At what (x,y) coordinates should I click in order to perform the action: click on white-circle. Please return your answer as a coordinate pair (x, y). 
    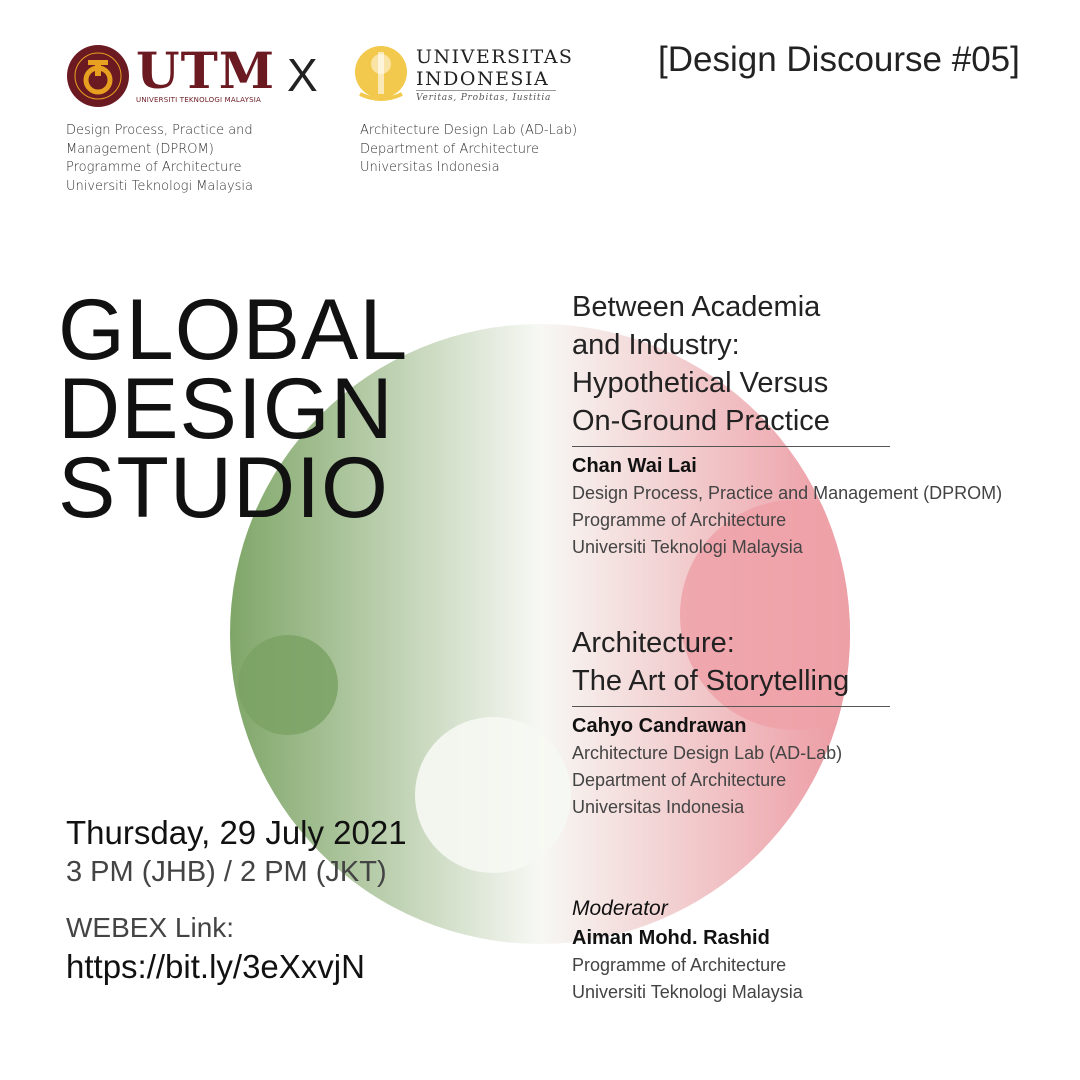
    Looking at the image, I should click on (493, 795).